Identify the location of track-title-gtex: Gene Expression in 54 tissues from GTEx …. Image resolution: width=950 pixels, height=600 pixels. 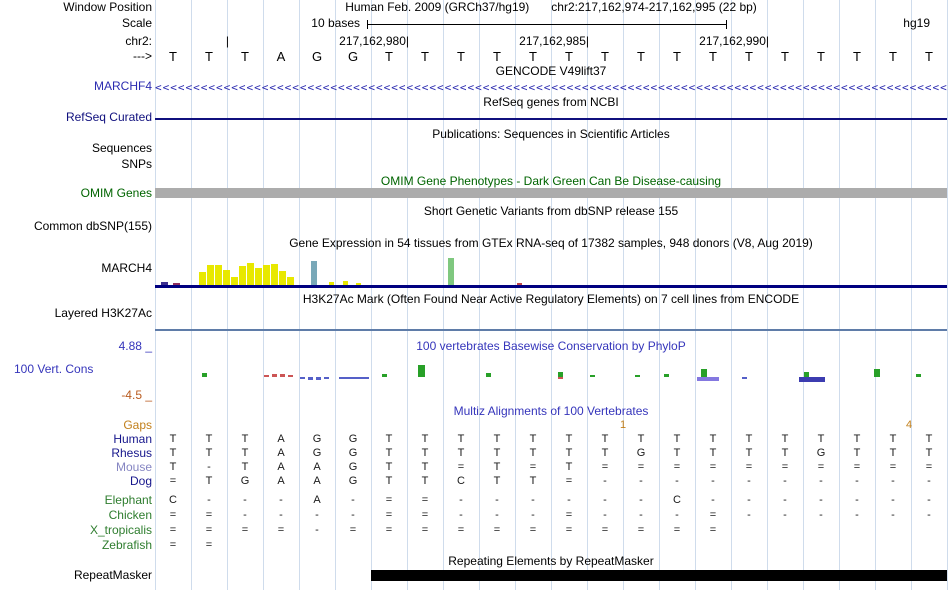
(551, 243).